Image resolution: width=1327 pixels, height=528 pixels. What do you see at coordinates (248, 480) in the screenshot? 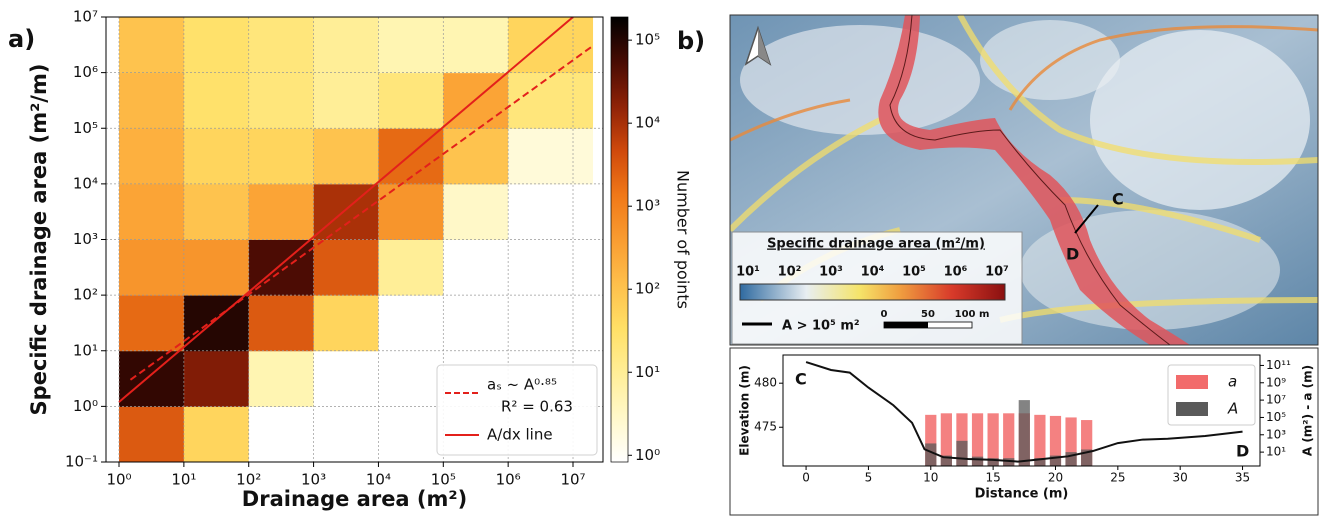
I see `x-tick-label: 10²` at bounding box center [248, 480].